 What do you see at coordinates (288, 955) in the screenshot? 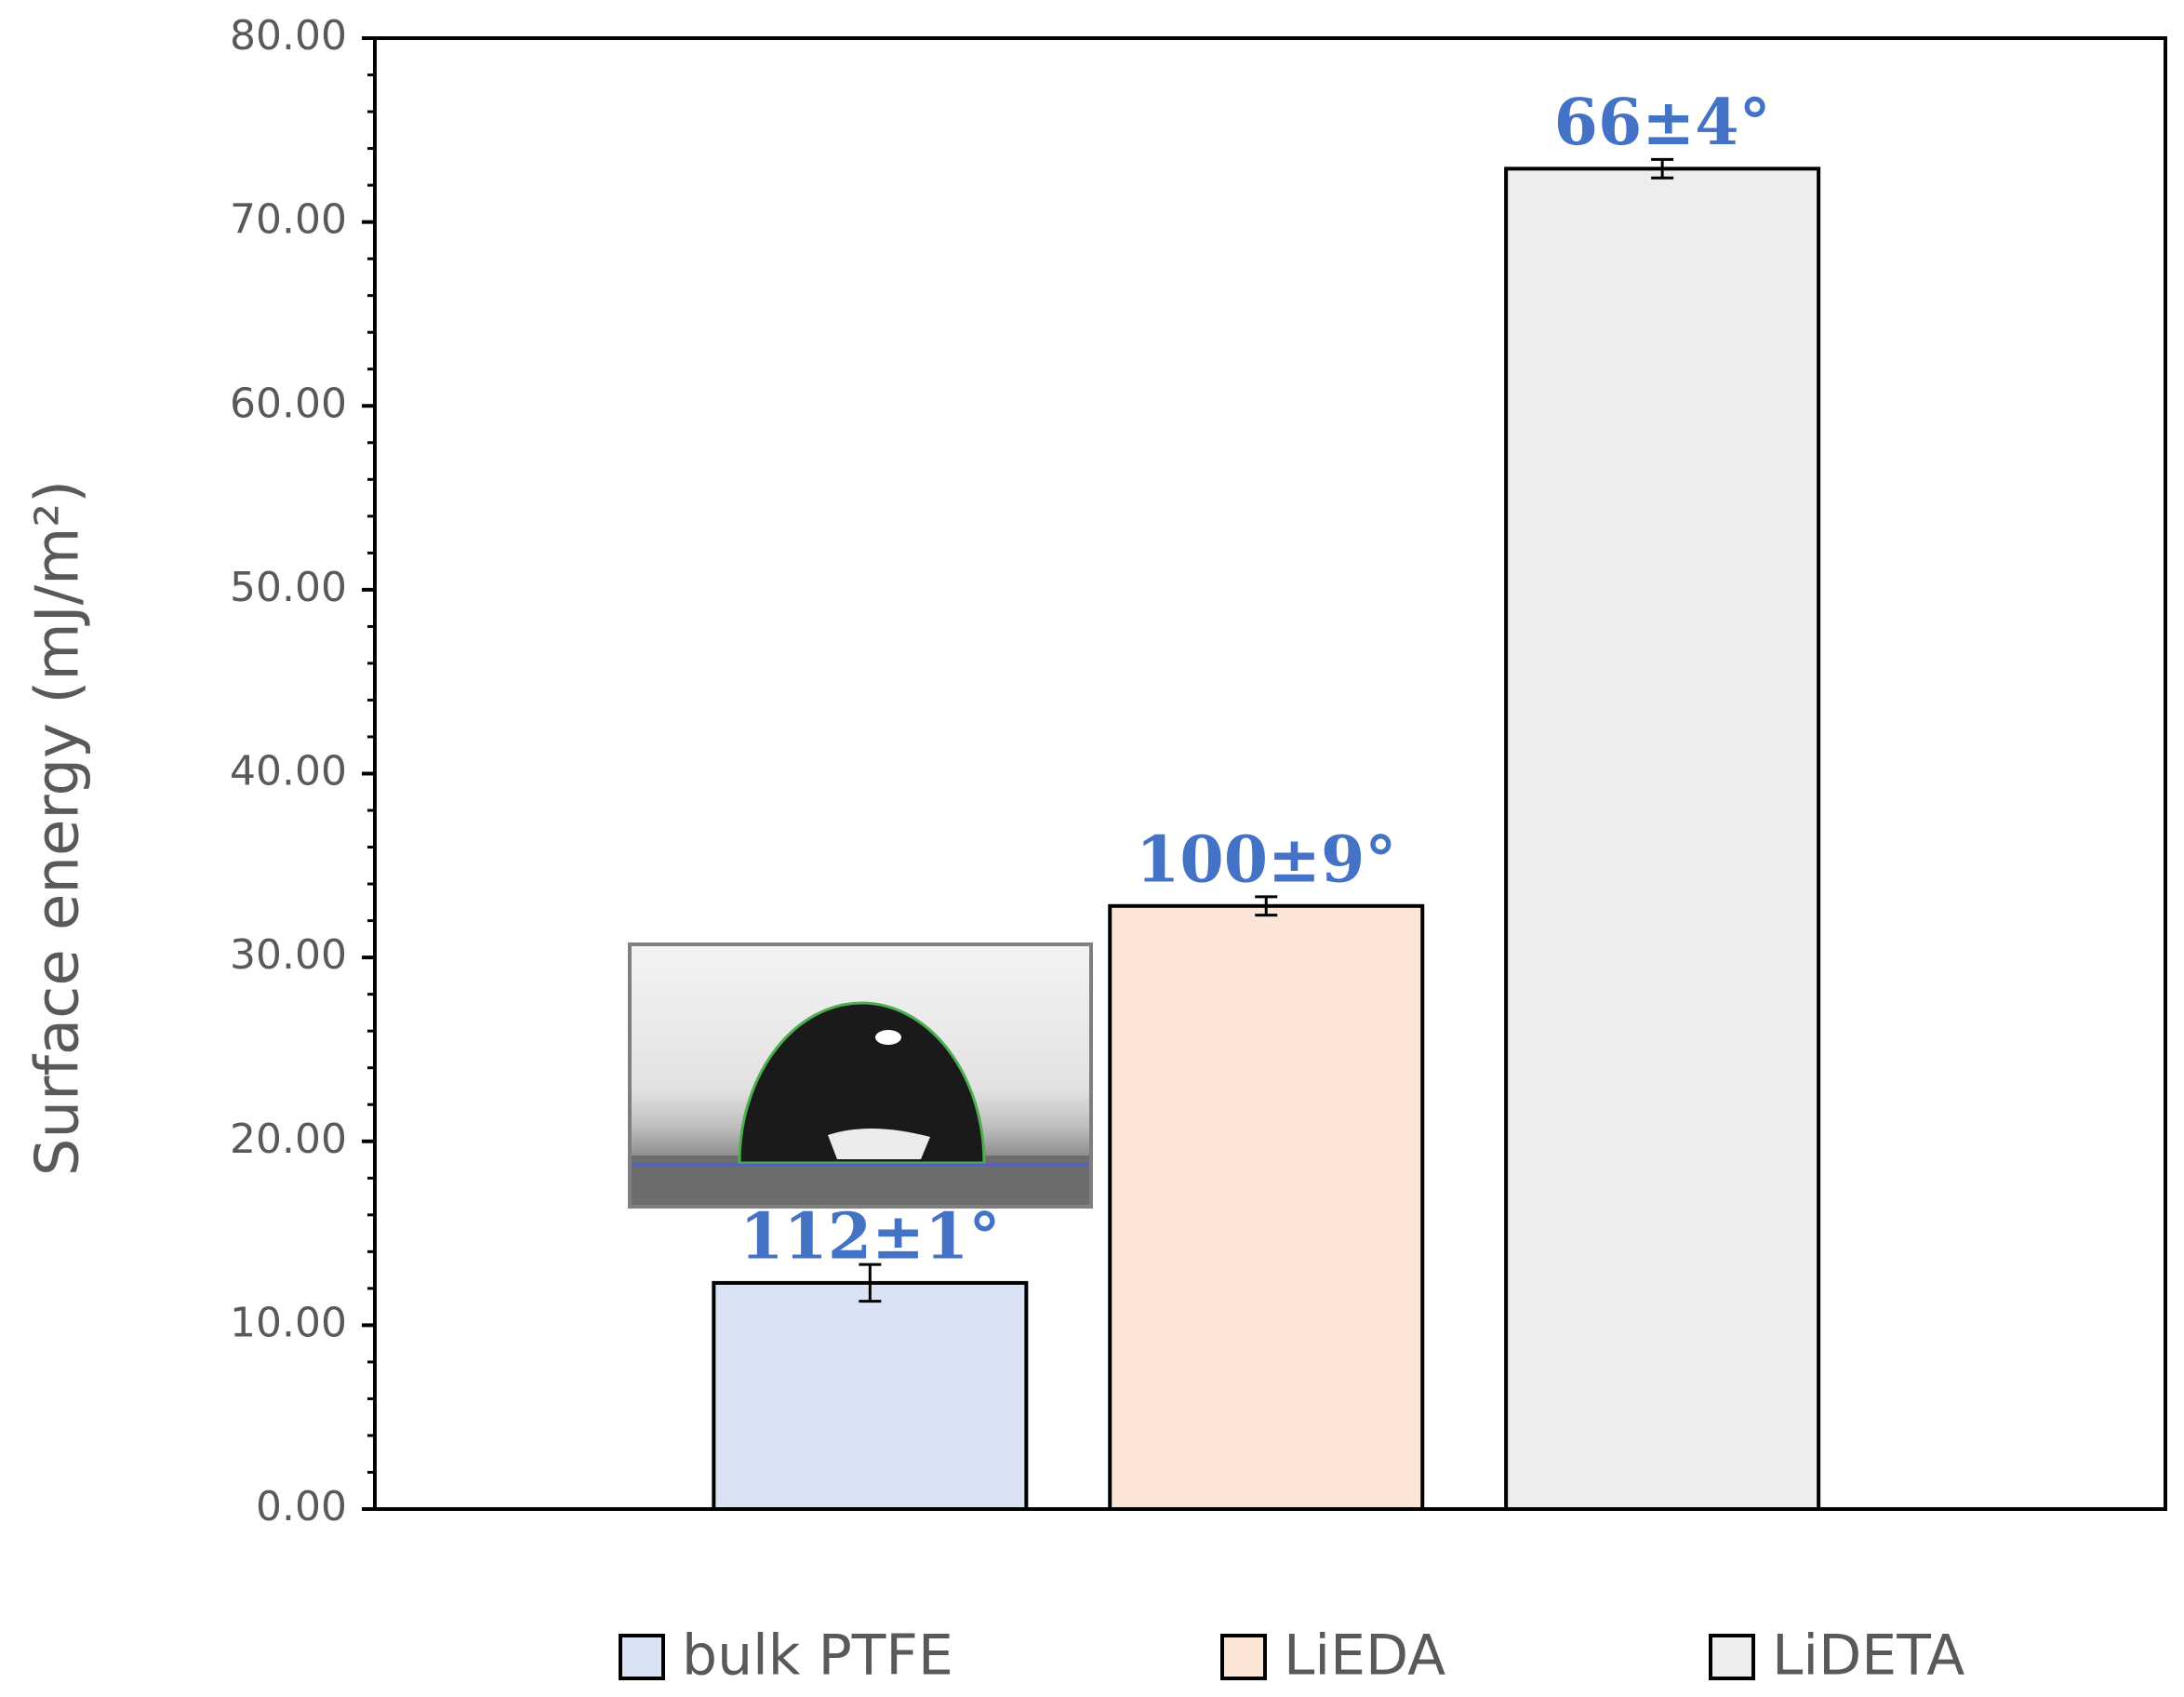
I see `y-tick-label: 30.00` at bounding box center [288, 955].